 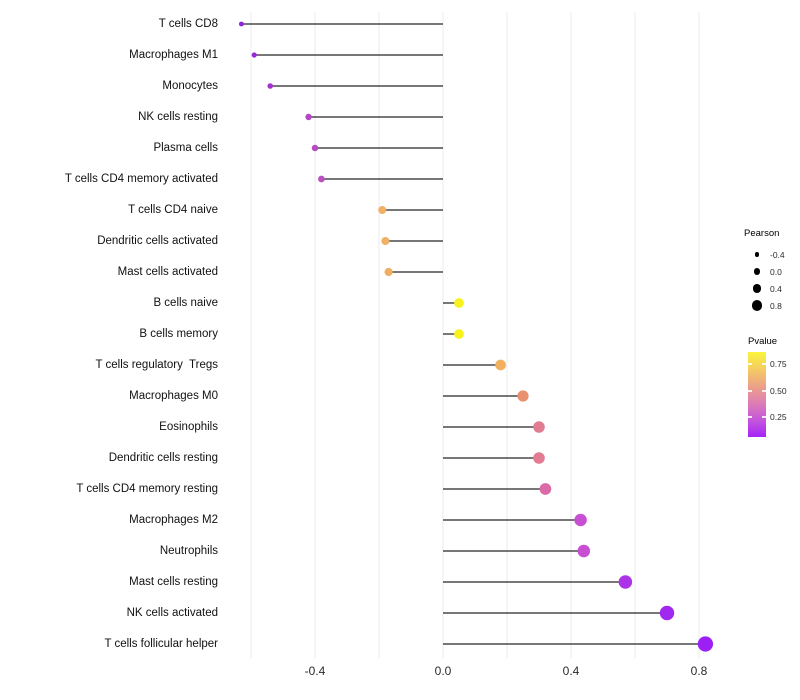 I want to click on y-axis-label: T cells CD8, so click(x=188, y=24).